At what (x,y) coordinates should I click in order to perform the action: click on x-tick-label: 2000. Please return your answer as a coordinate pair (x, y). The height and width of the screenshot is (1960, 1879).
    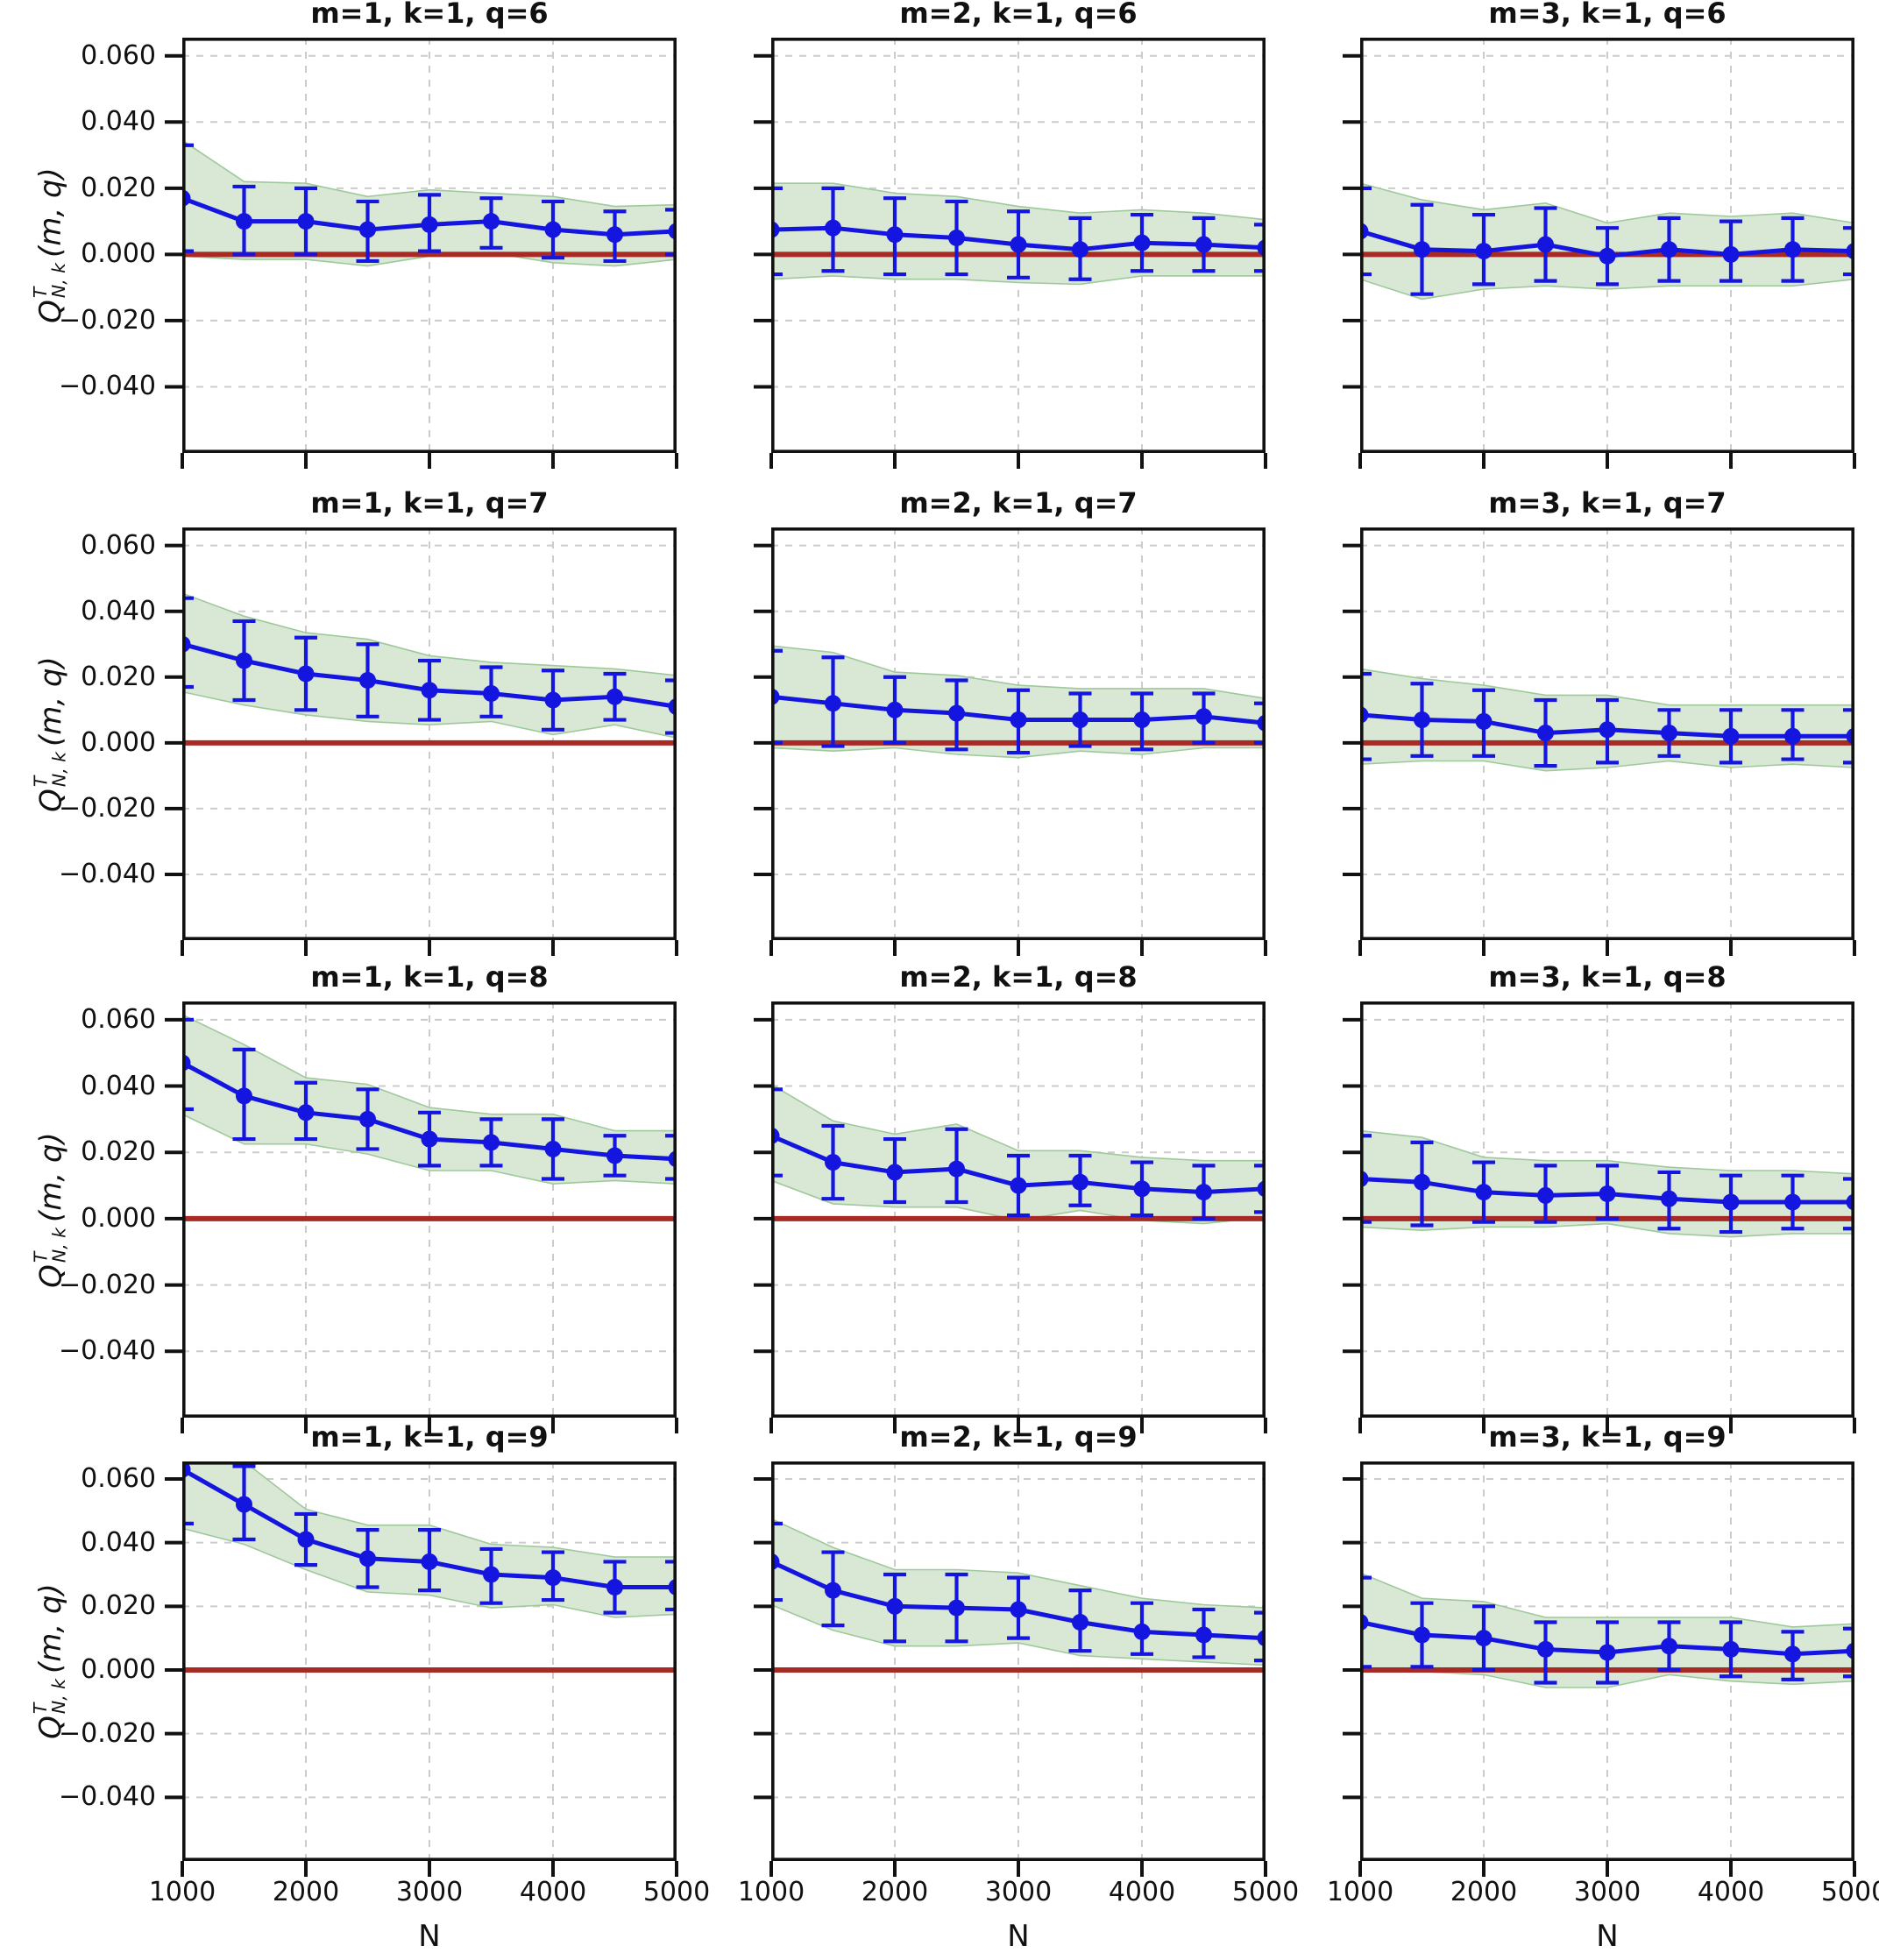
    Looking at the image, I should click on (895, 1892).